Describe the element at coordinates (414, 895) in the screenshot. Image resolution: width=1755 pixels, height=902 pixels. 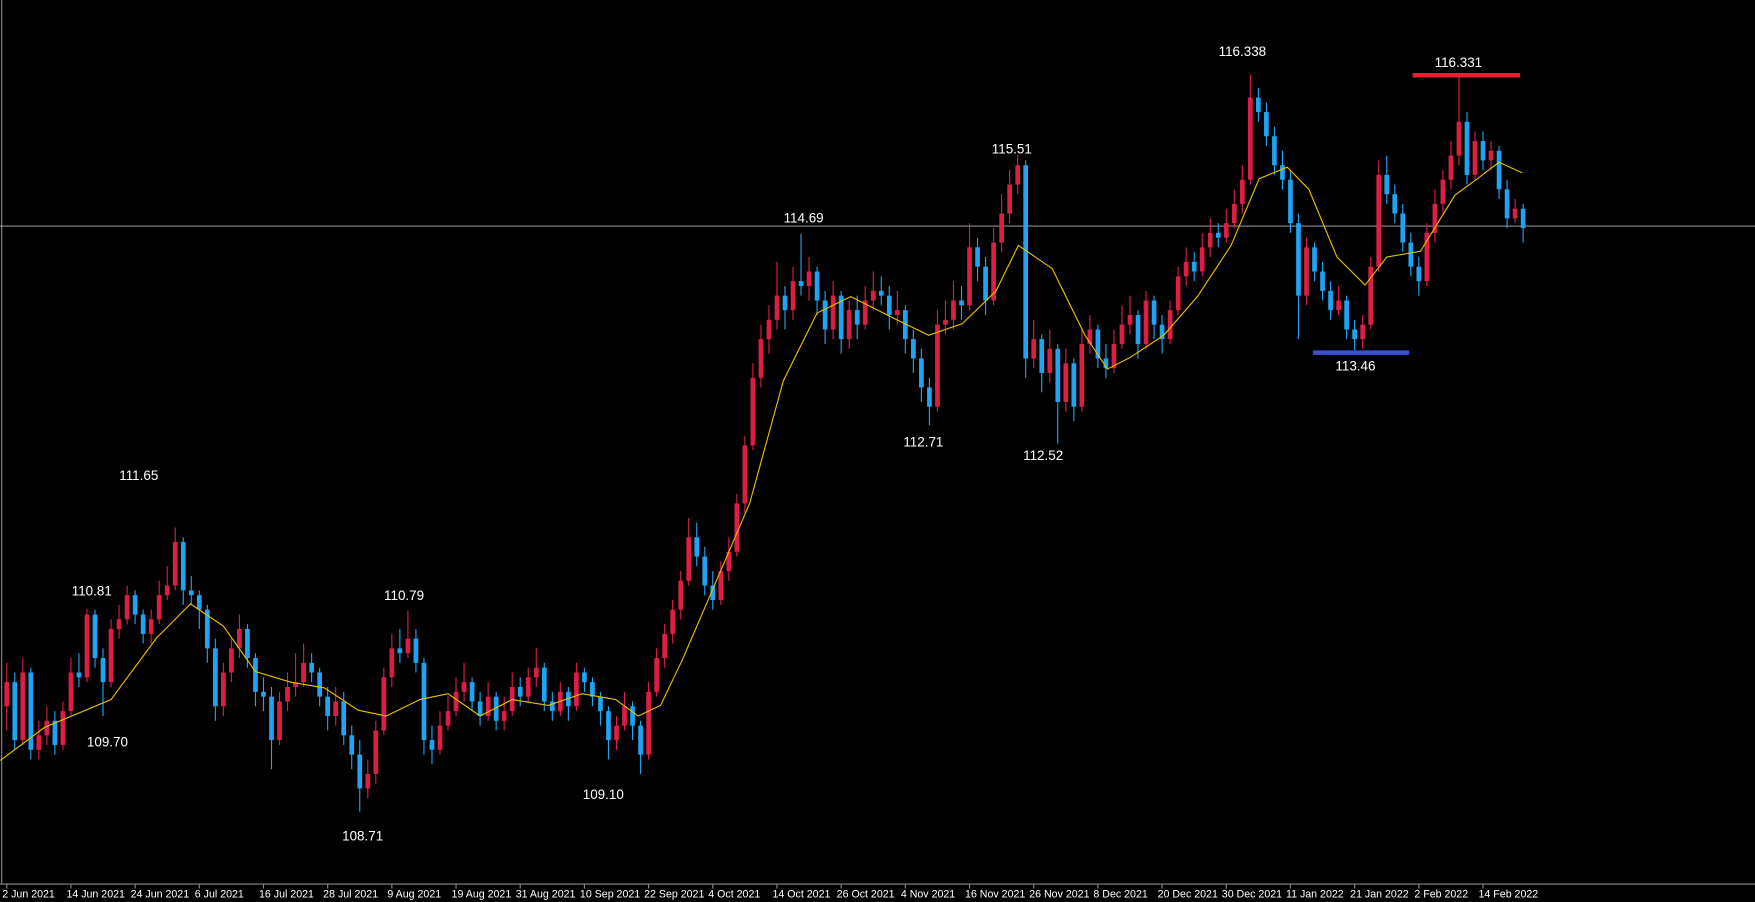
I see `x-tick-label: 9 Aug 2021` at that location.